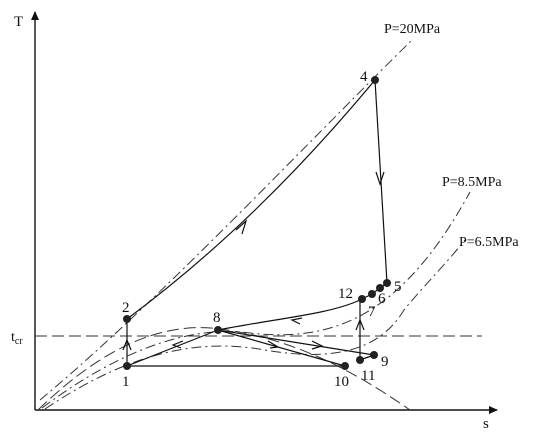 The height and width of the screenshot is (433, 550). What do you see at coordinates (126, 382) in the screenshot?
I see `state-label-1: 1` at bounding box center [126, 382].